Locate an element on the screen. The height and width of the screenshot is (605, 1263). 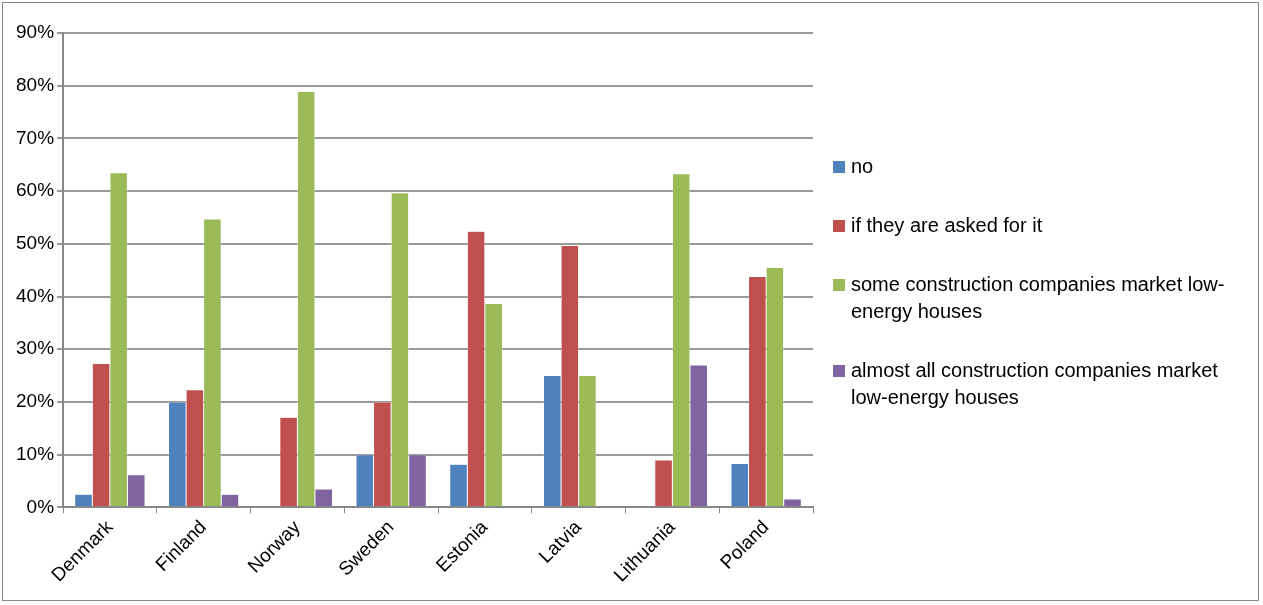
y-tick-label: 90% is located at coordinates (35, 32).